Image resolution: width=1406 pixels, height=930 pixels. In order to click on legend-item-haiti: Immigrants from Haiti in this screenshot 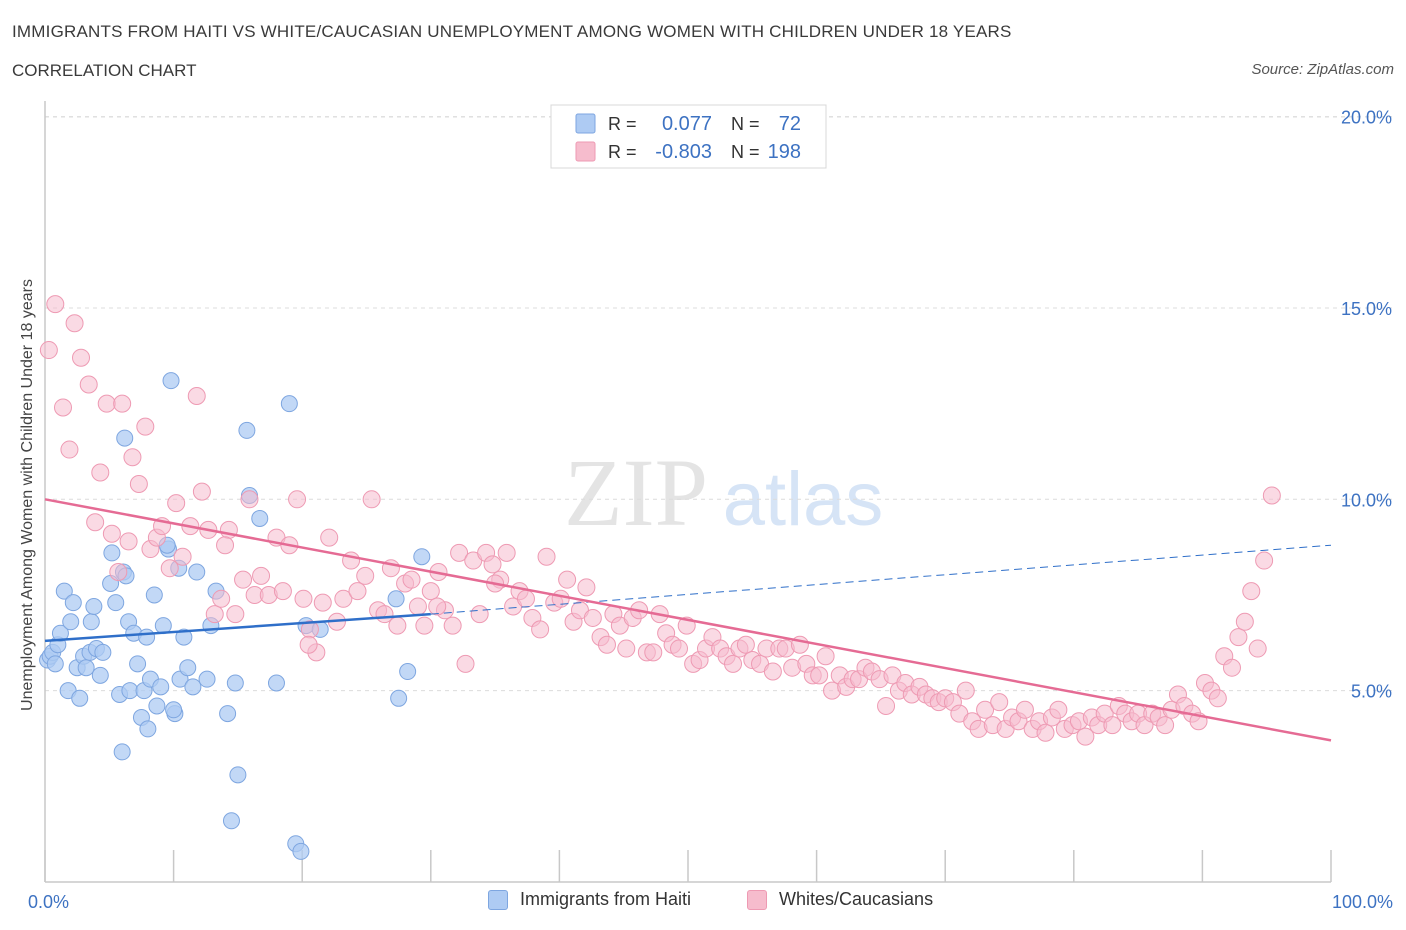, I will do `click(589, 899)`.